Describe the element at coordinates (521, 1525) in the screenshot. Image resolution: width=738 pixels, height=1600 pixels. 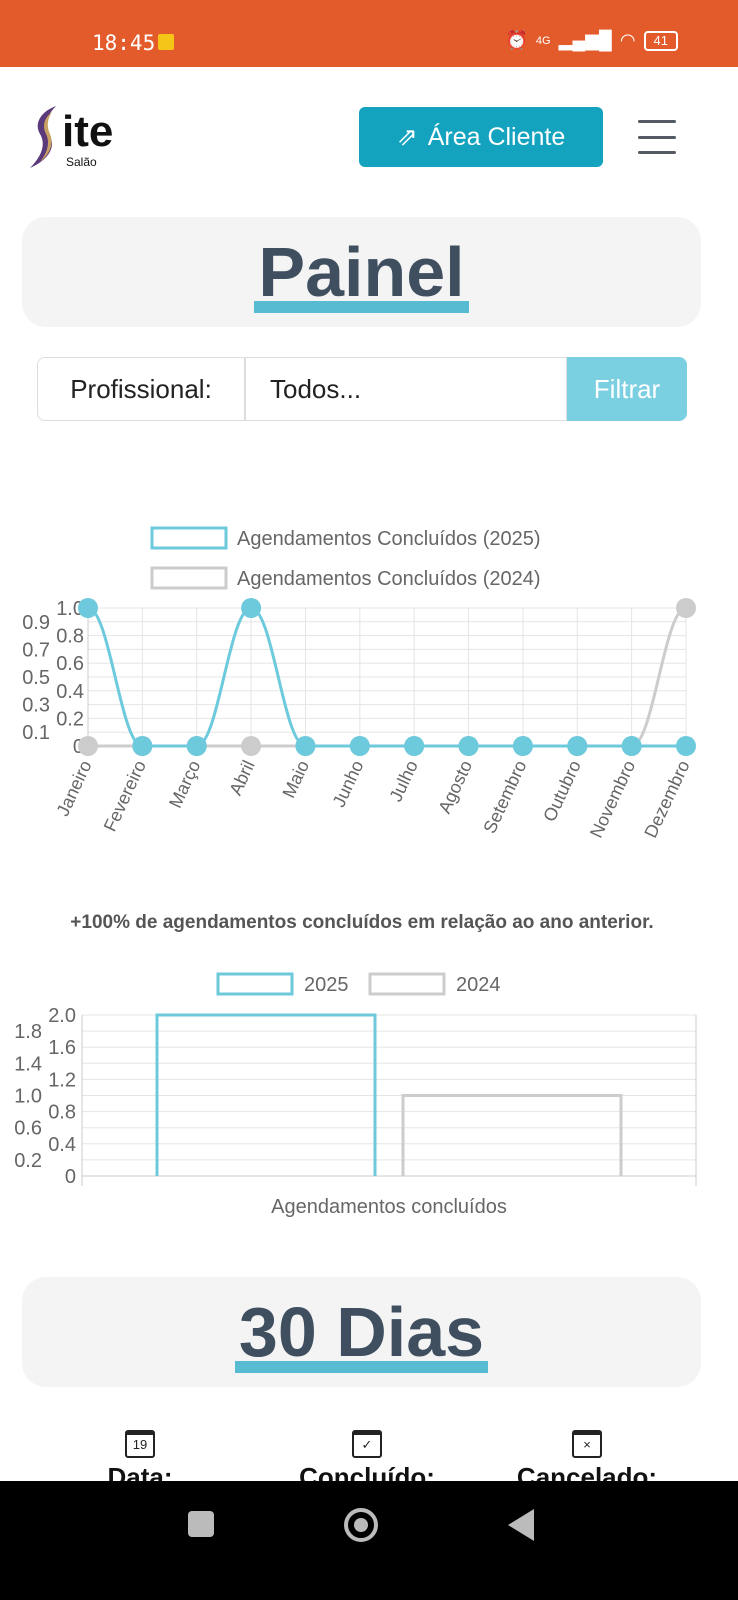
I see `back-button` at that location.